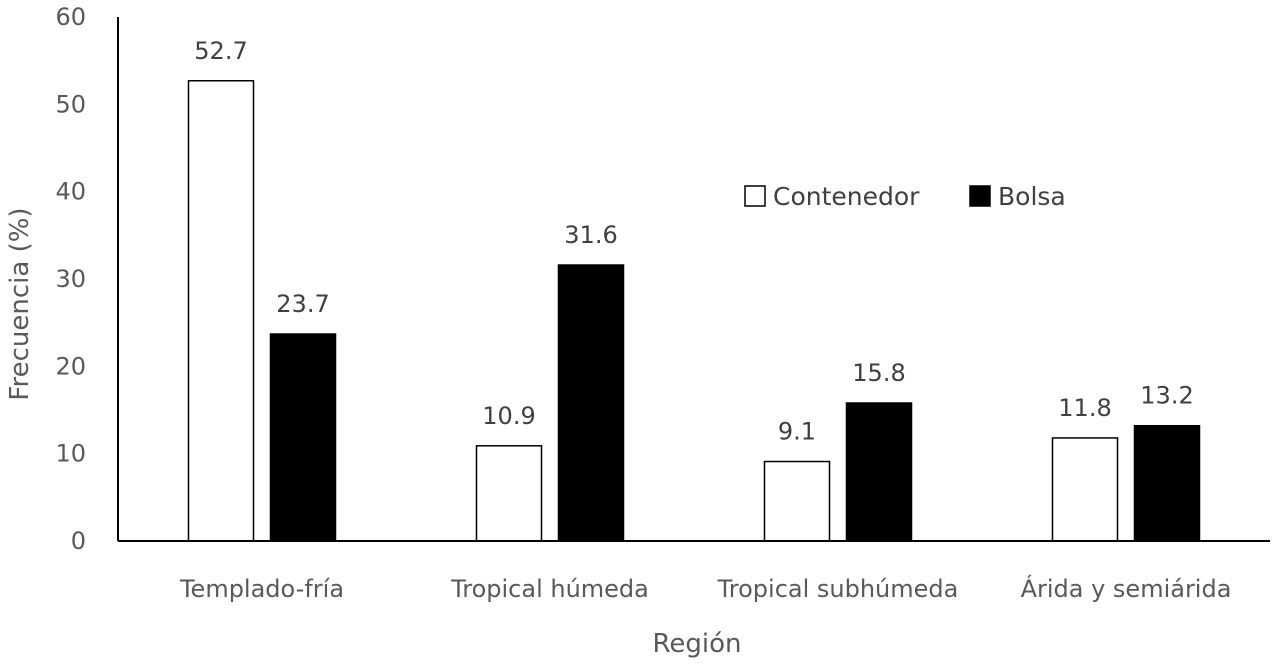 This screenshot has width=1281, height=664. What do you see at coordinates (838, 589) in the screenshot?
I see `x-category-label: Tropical subhúmeda` at bounding box center [838, 589].